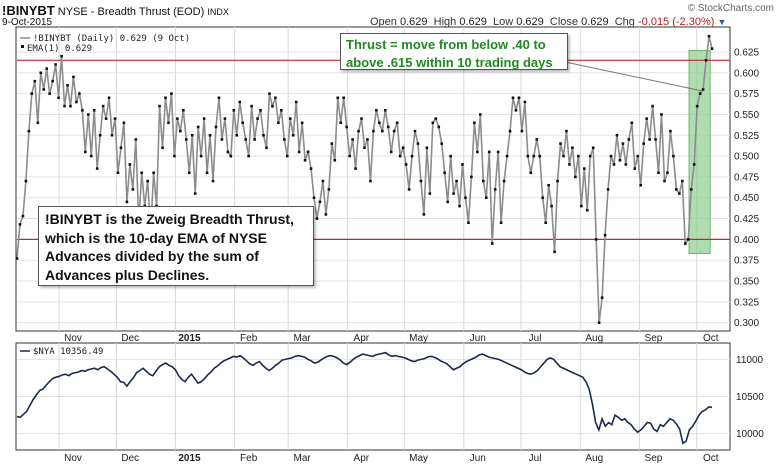  What do you see at coordinates (711, 338) in the screenshot?
I see `main-x-tick-label: Oct` at bounding box center [711, 338].